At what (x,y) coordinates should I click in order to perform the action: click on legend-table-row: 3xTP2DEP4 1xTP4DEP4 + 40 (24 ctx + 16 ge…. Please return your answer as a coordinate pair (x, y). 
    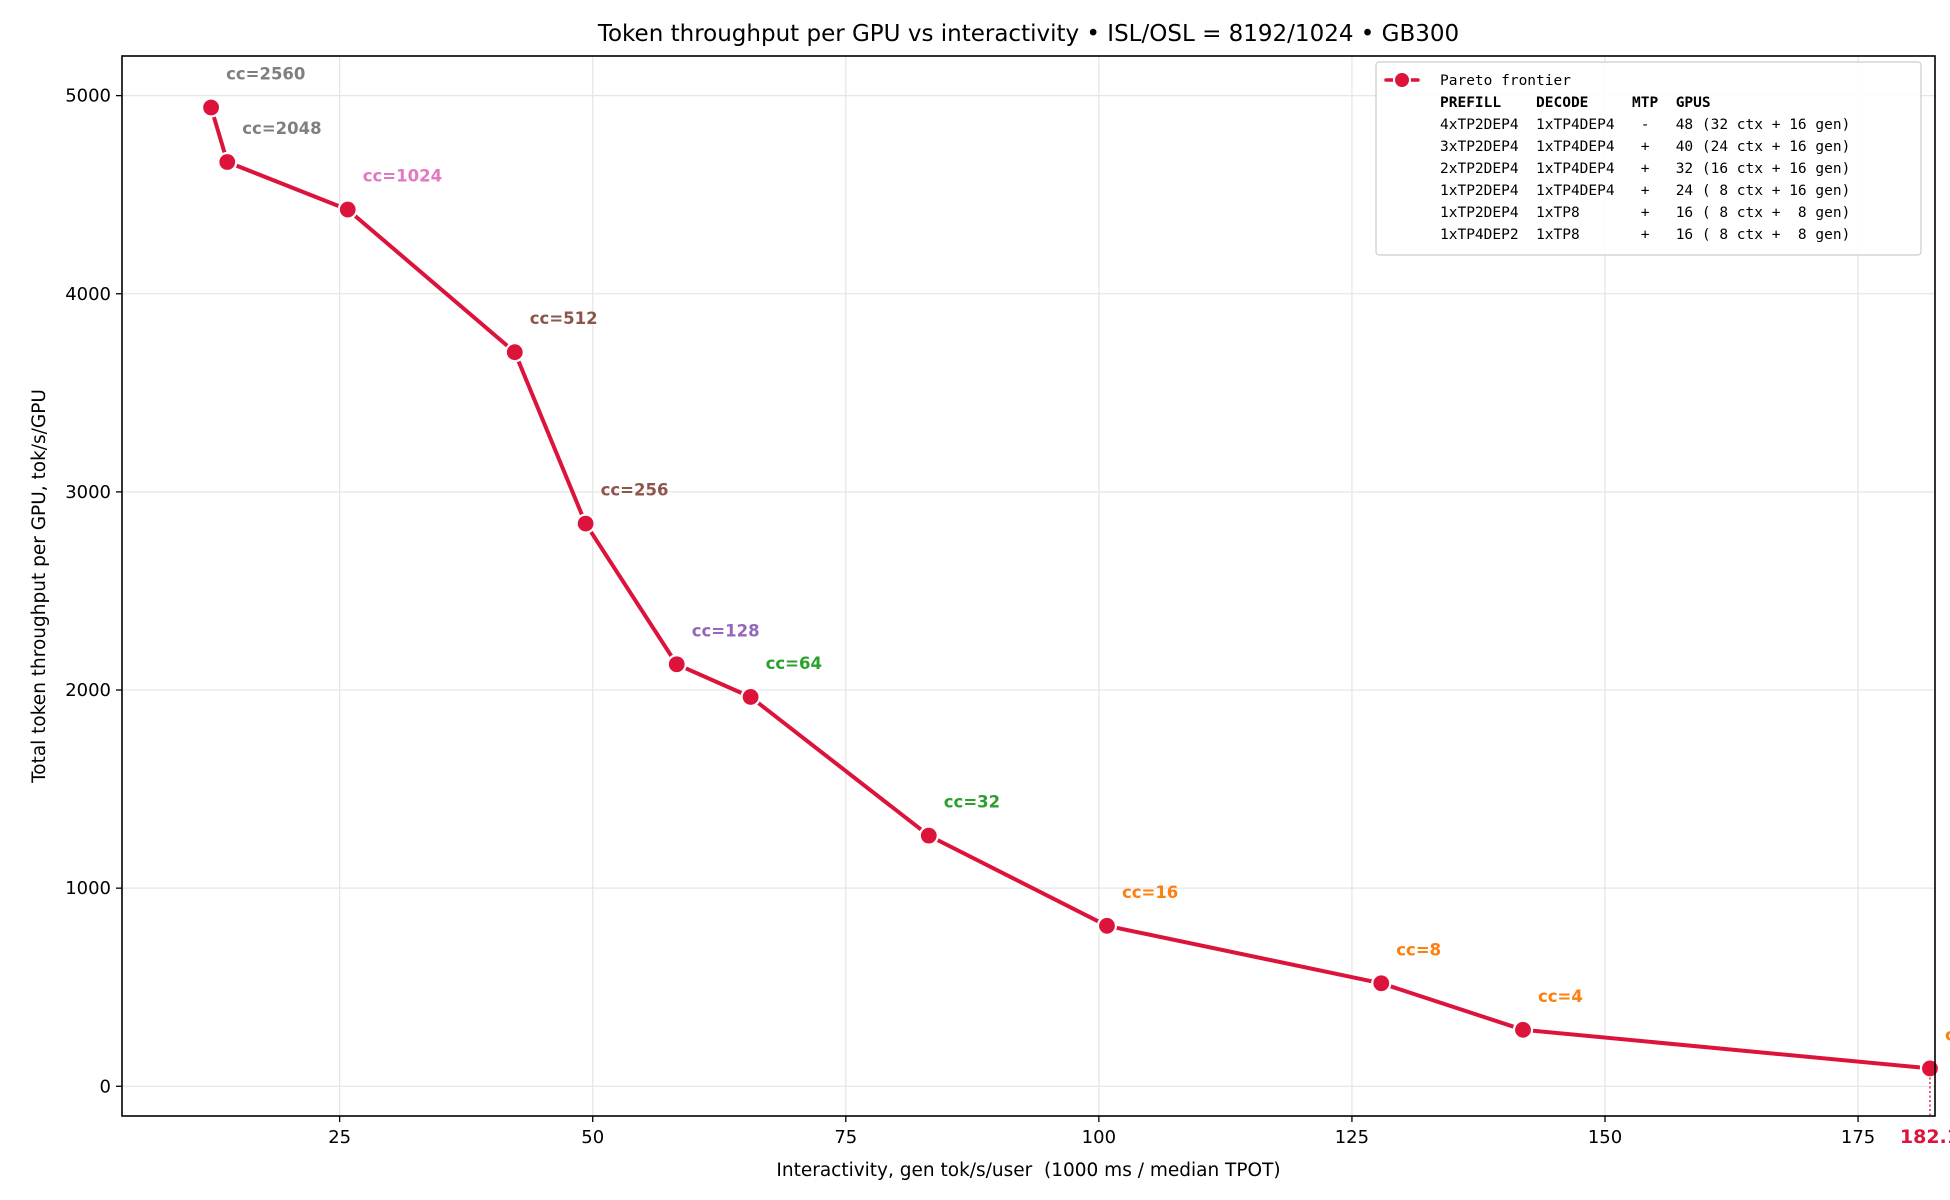
    Looking at the image, I should click on (1645, 147).